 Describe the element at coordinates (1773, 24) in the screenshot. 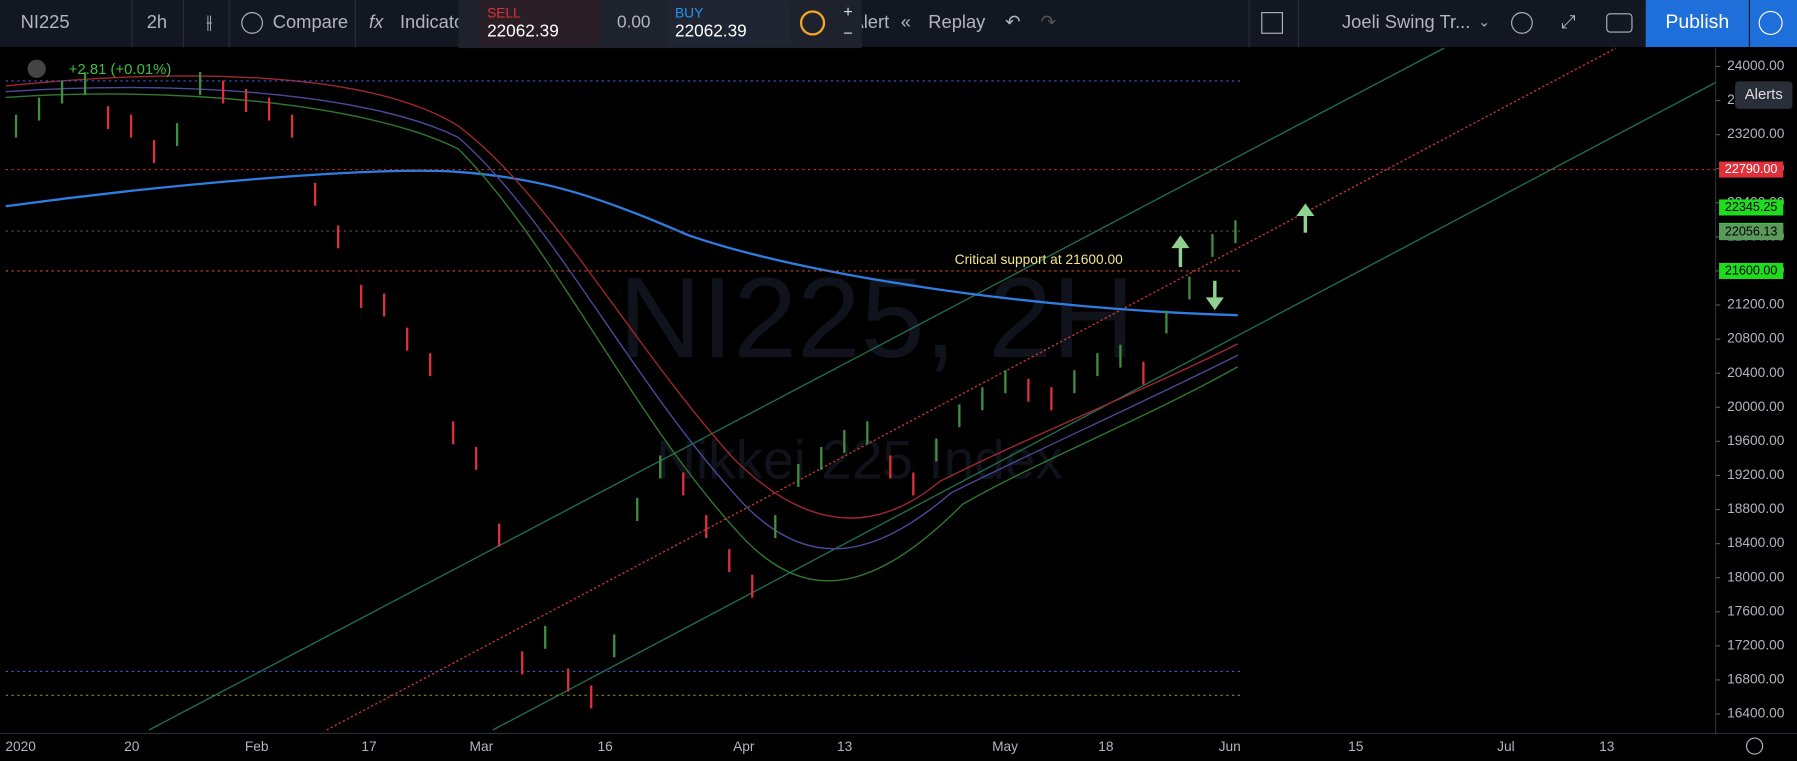

I see `play-button` at that location.